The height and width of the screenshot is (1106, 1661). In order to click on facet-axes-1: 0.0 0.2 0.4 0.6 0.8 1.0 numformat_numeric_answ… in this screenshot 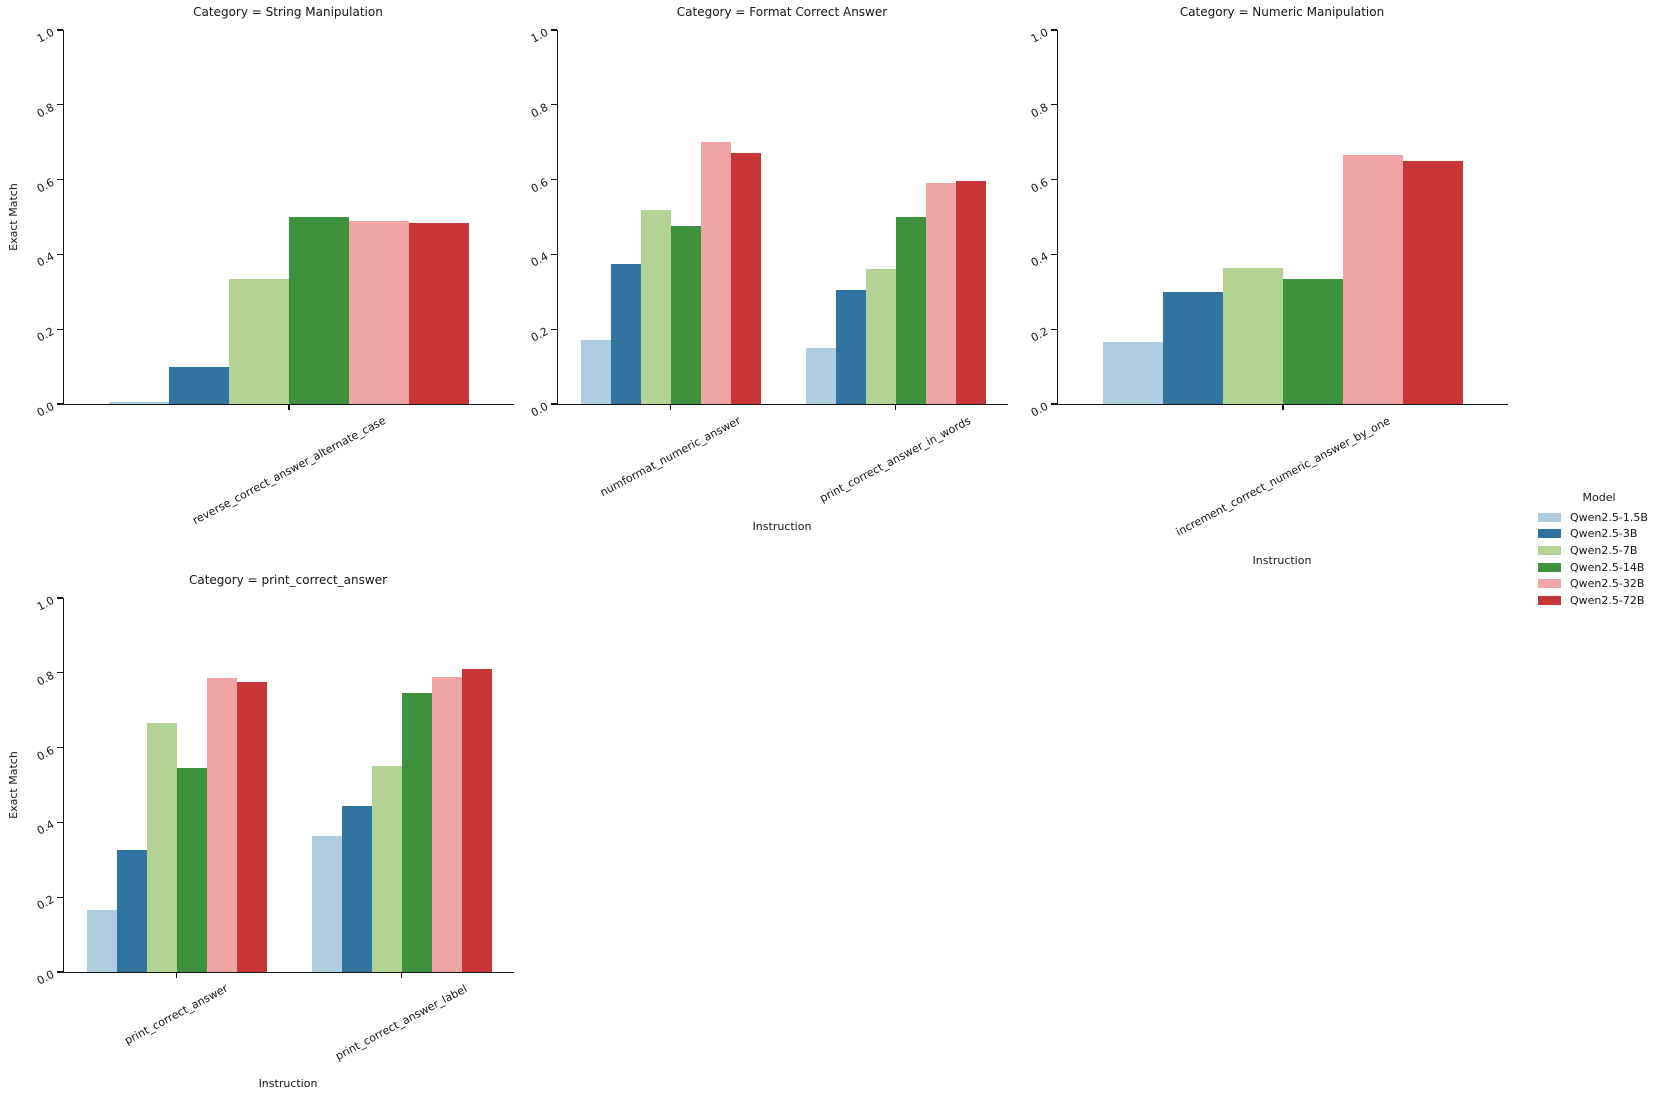, I will do `click(768, 265)`.